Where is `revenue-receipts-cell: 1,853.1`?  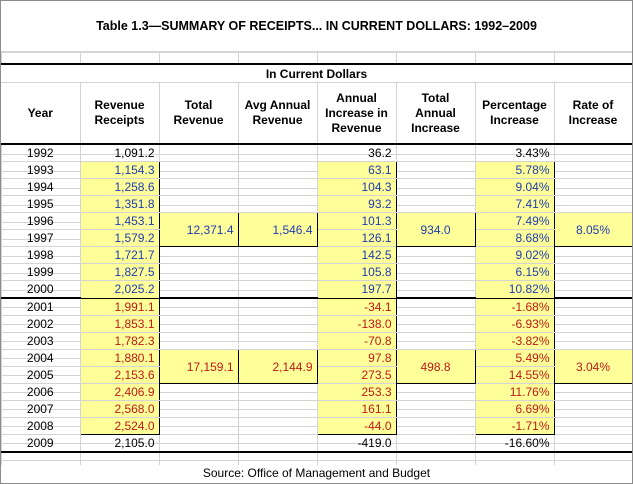
revenue-receipts-cell: 1,853.1 is located at coordinates (119, 324).